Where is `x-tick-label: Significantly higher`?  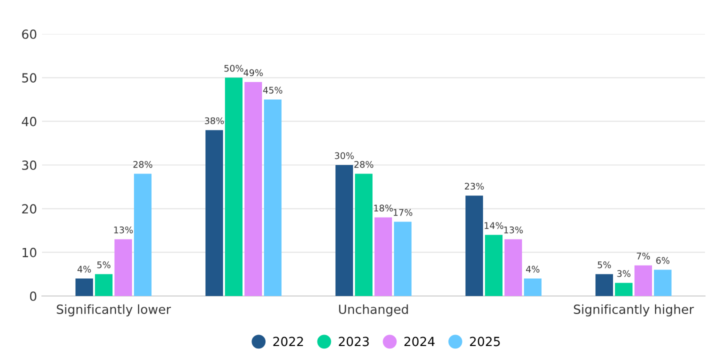
x-tick-label: Significantly higher is located at coordinates (634, 310).